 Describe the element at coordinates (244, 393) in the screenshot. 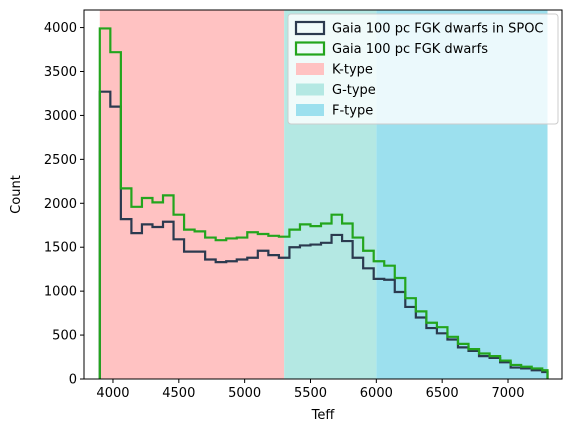

I see `x-tick-label: 5000` at that location.